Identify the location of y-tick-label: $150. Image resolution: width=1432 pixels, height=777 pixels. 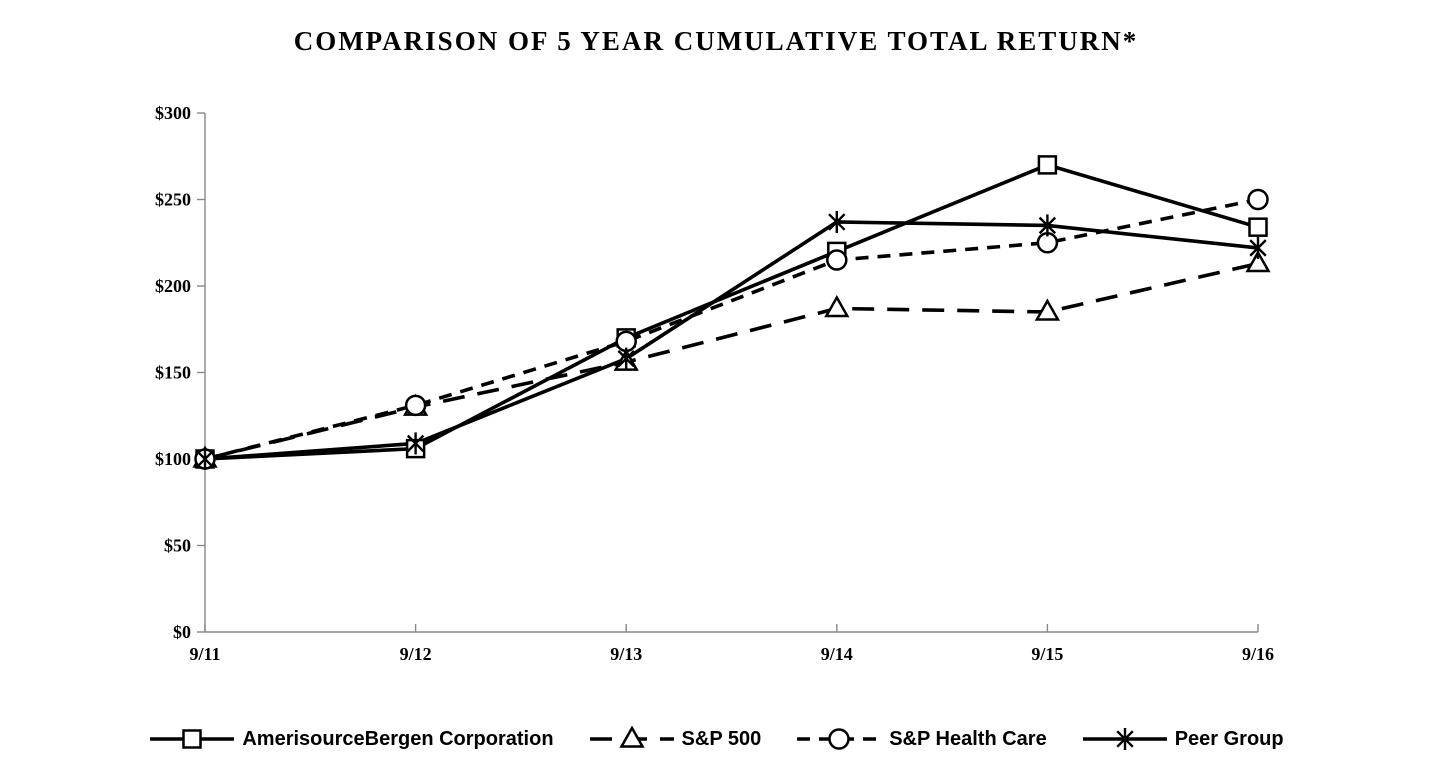
(173, 373).